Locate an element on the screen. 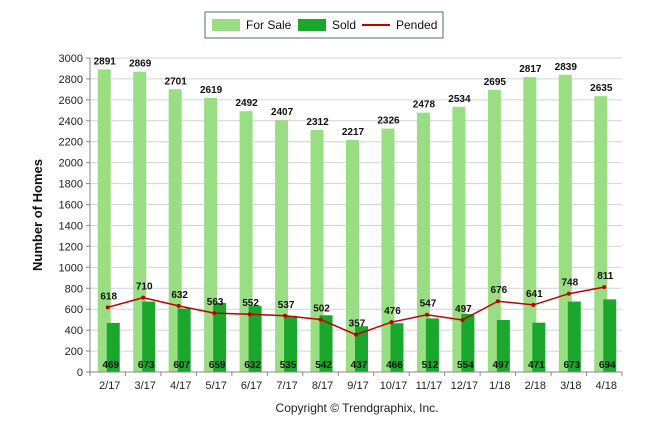  sold-value-label: 466 is located at coordinates (394, 365).